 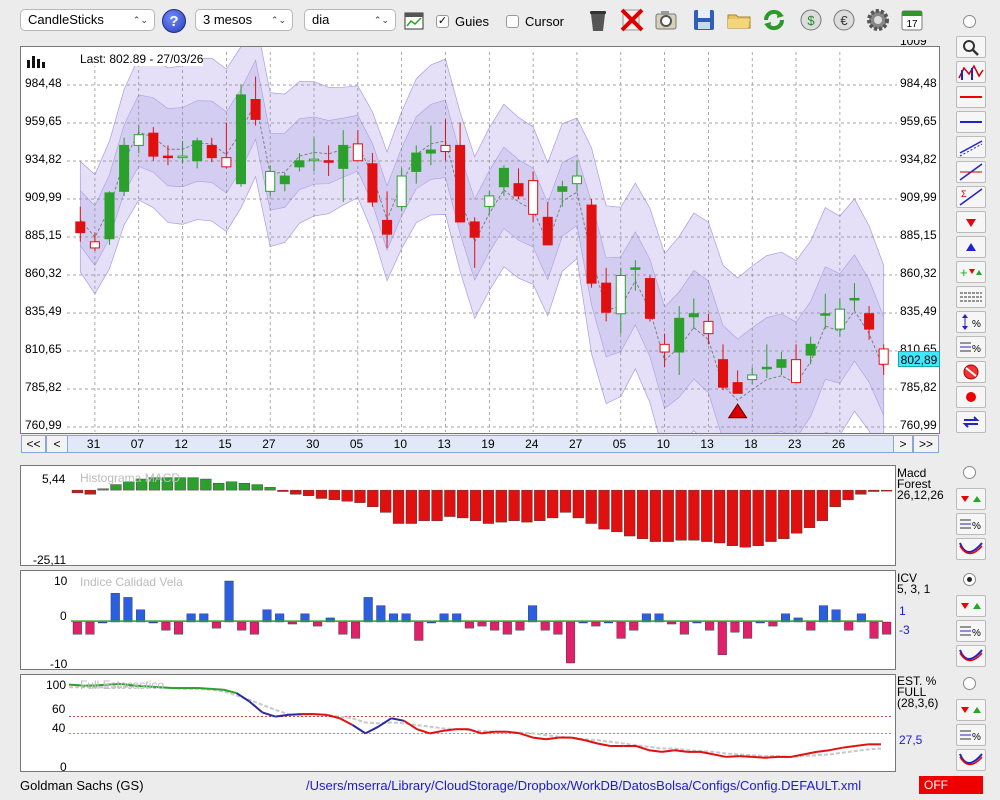 I want to click on stop-icon, so click(x=971, y=372).